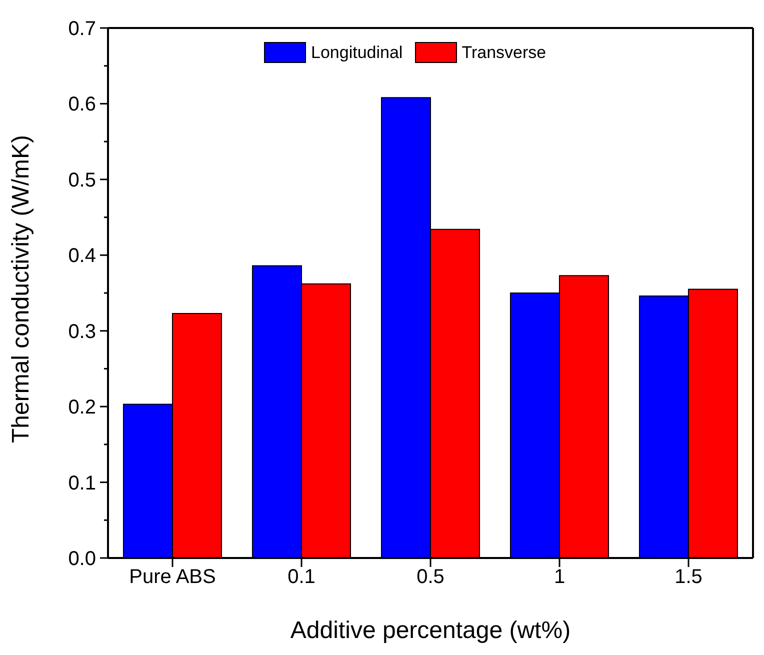 This screenshot has width=764, height=655. Describe the element at coordinates (82, 483) in the screenshot. I see `y-tick-label: 0.1` at that location.